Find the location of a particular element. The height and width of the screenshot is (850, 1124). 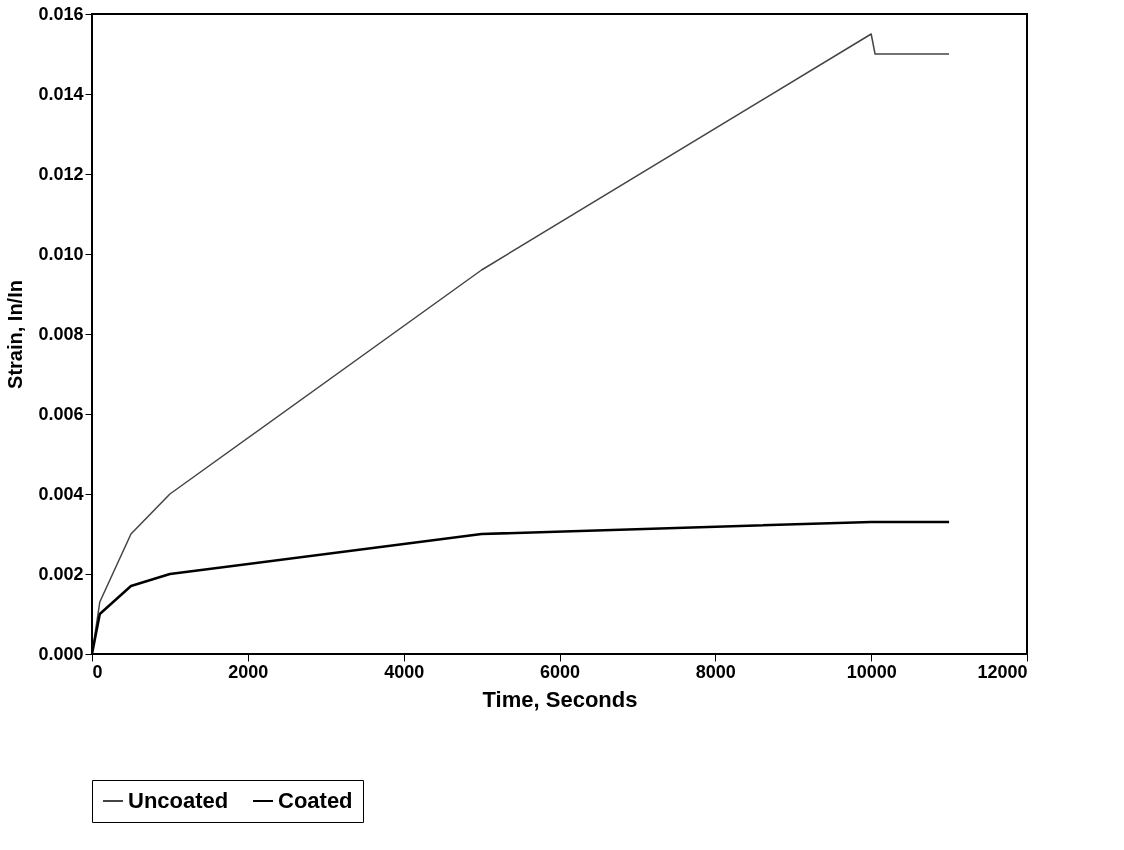

x-axis-title: Time, Seconds is located at coordinates (560, 699).